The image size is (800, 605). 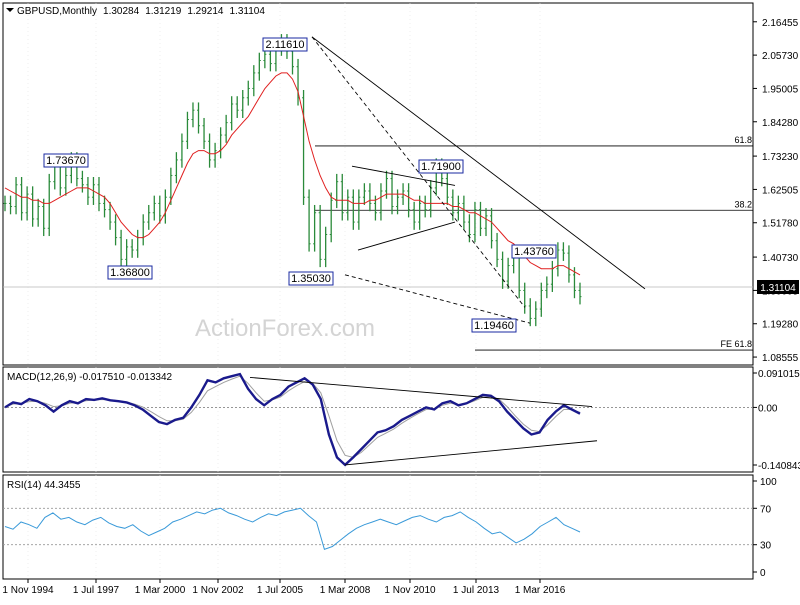 I want to click on x-axis-label: 1 Jul 2005, so click(x=280, y=590).